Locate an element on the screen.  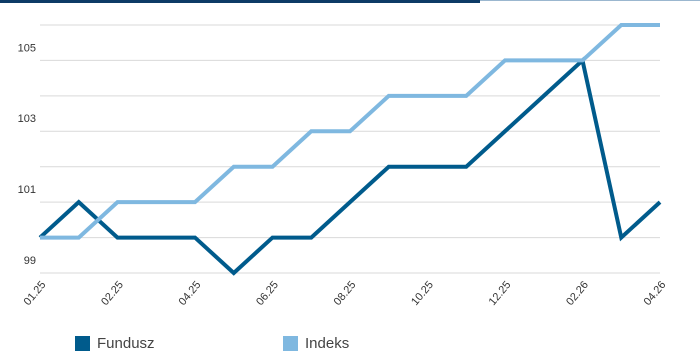
y-tick-label: 99 is located at coordinates (30, 261).